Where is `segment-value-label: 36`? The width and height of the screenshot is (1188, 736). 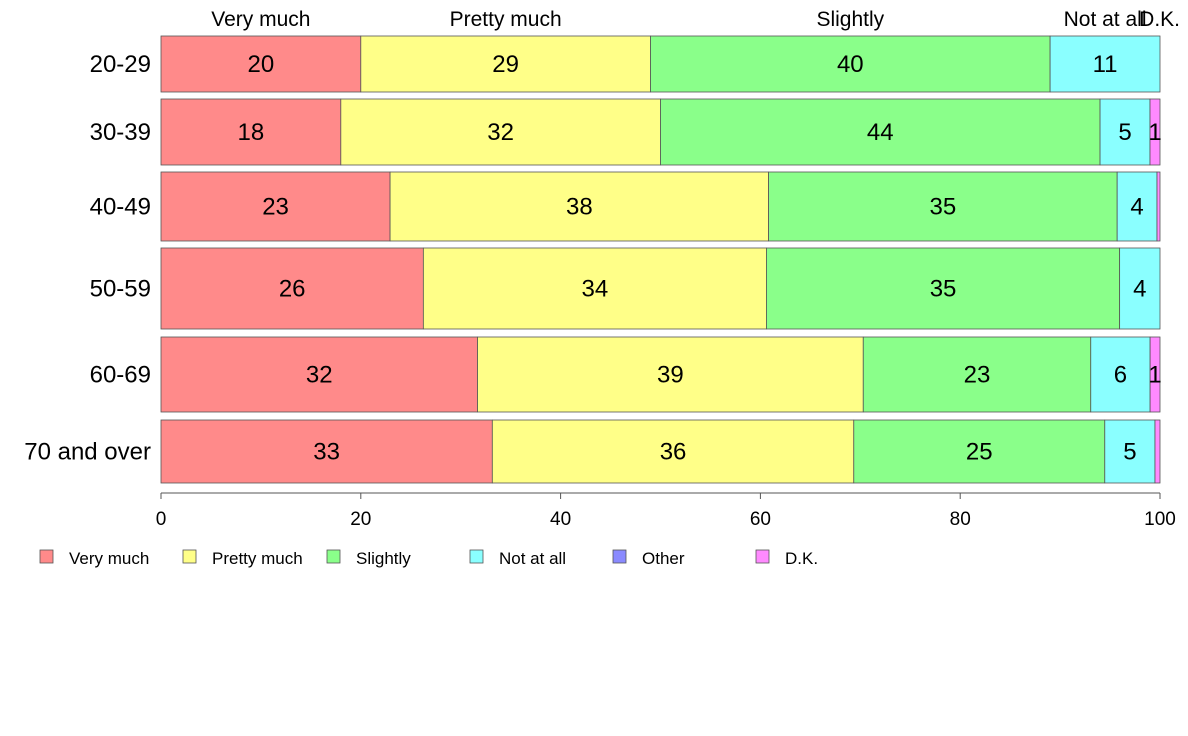 segment-value-label: 36 is located at coordinates (673, 452).